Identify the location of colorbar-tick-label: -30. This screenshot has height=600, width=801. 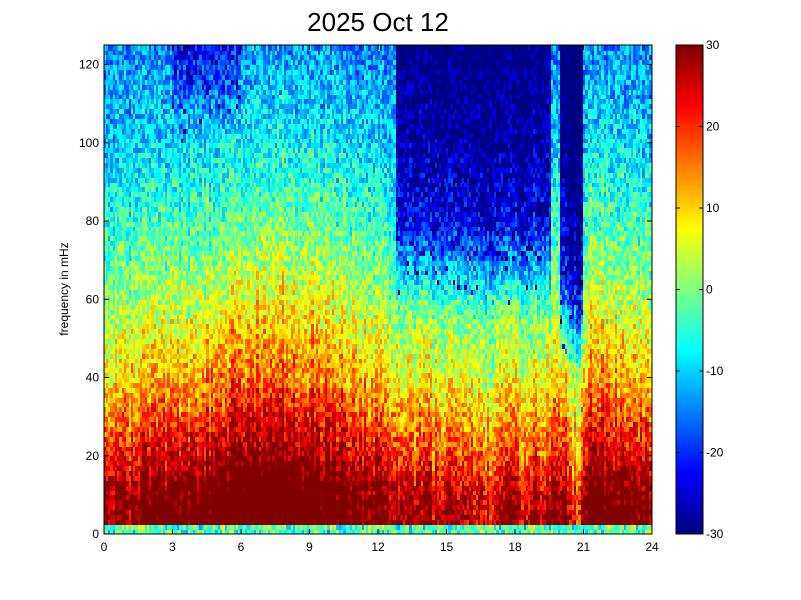
(715, 534).